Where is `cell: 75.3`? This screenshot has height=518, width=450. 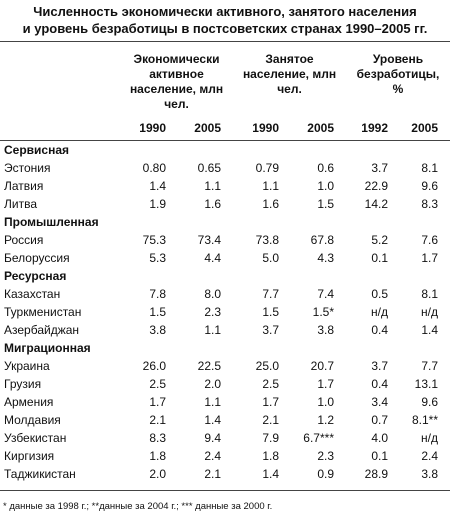 cell: 75.3 is located at coordinates (154, 240).